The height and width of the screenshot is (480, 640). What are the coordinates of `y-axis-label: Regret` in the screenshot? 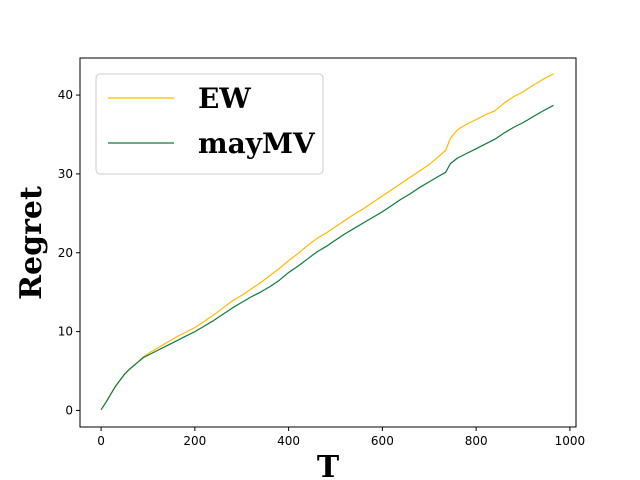 It's located at (31, 243).